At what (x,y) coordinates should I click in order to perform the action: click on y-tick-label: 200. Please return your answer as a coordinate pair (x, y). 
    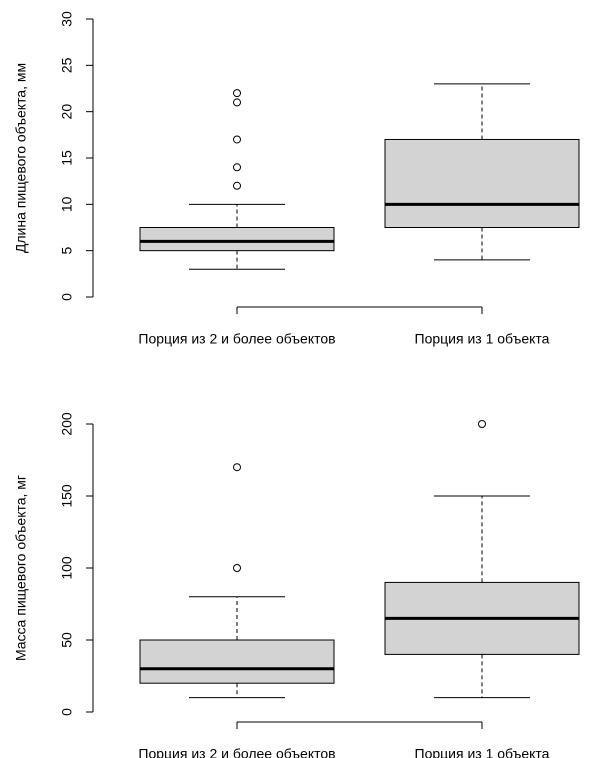
    Looking at the image, I should click on (67, 424).